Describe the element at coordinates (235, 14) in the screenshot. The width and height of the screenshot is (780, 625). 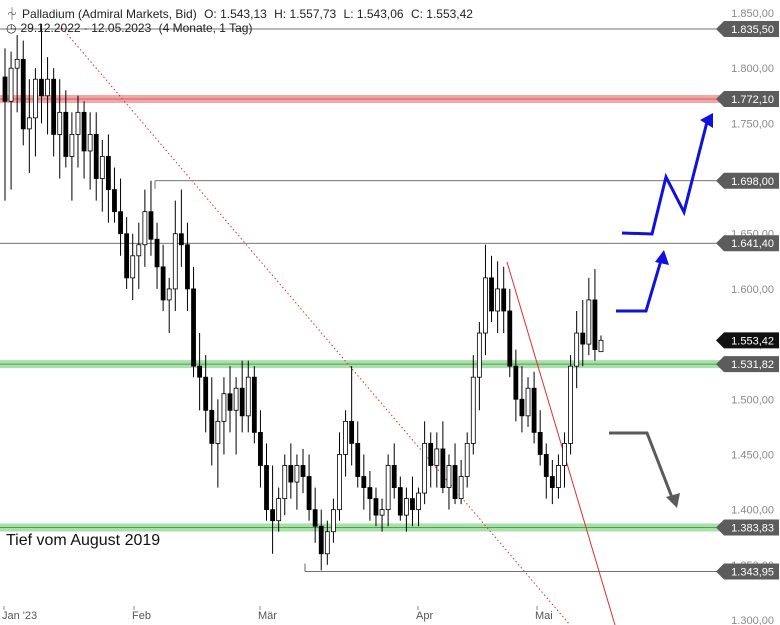
I see `open-value: O: 1.543,13` at that location.